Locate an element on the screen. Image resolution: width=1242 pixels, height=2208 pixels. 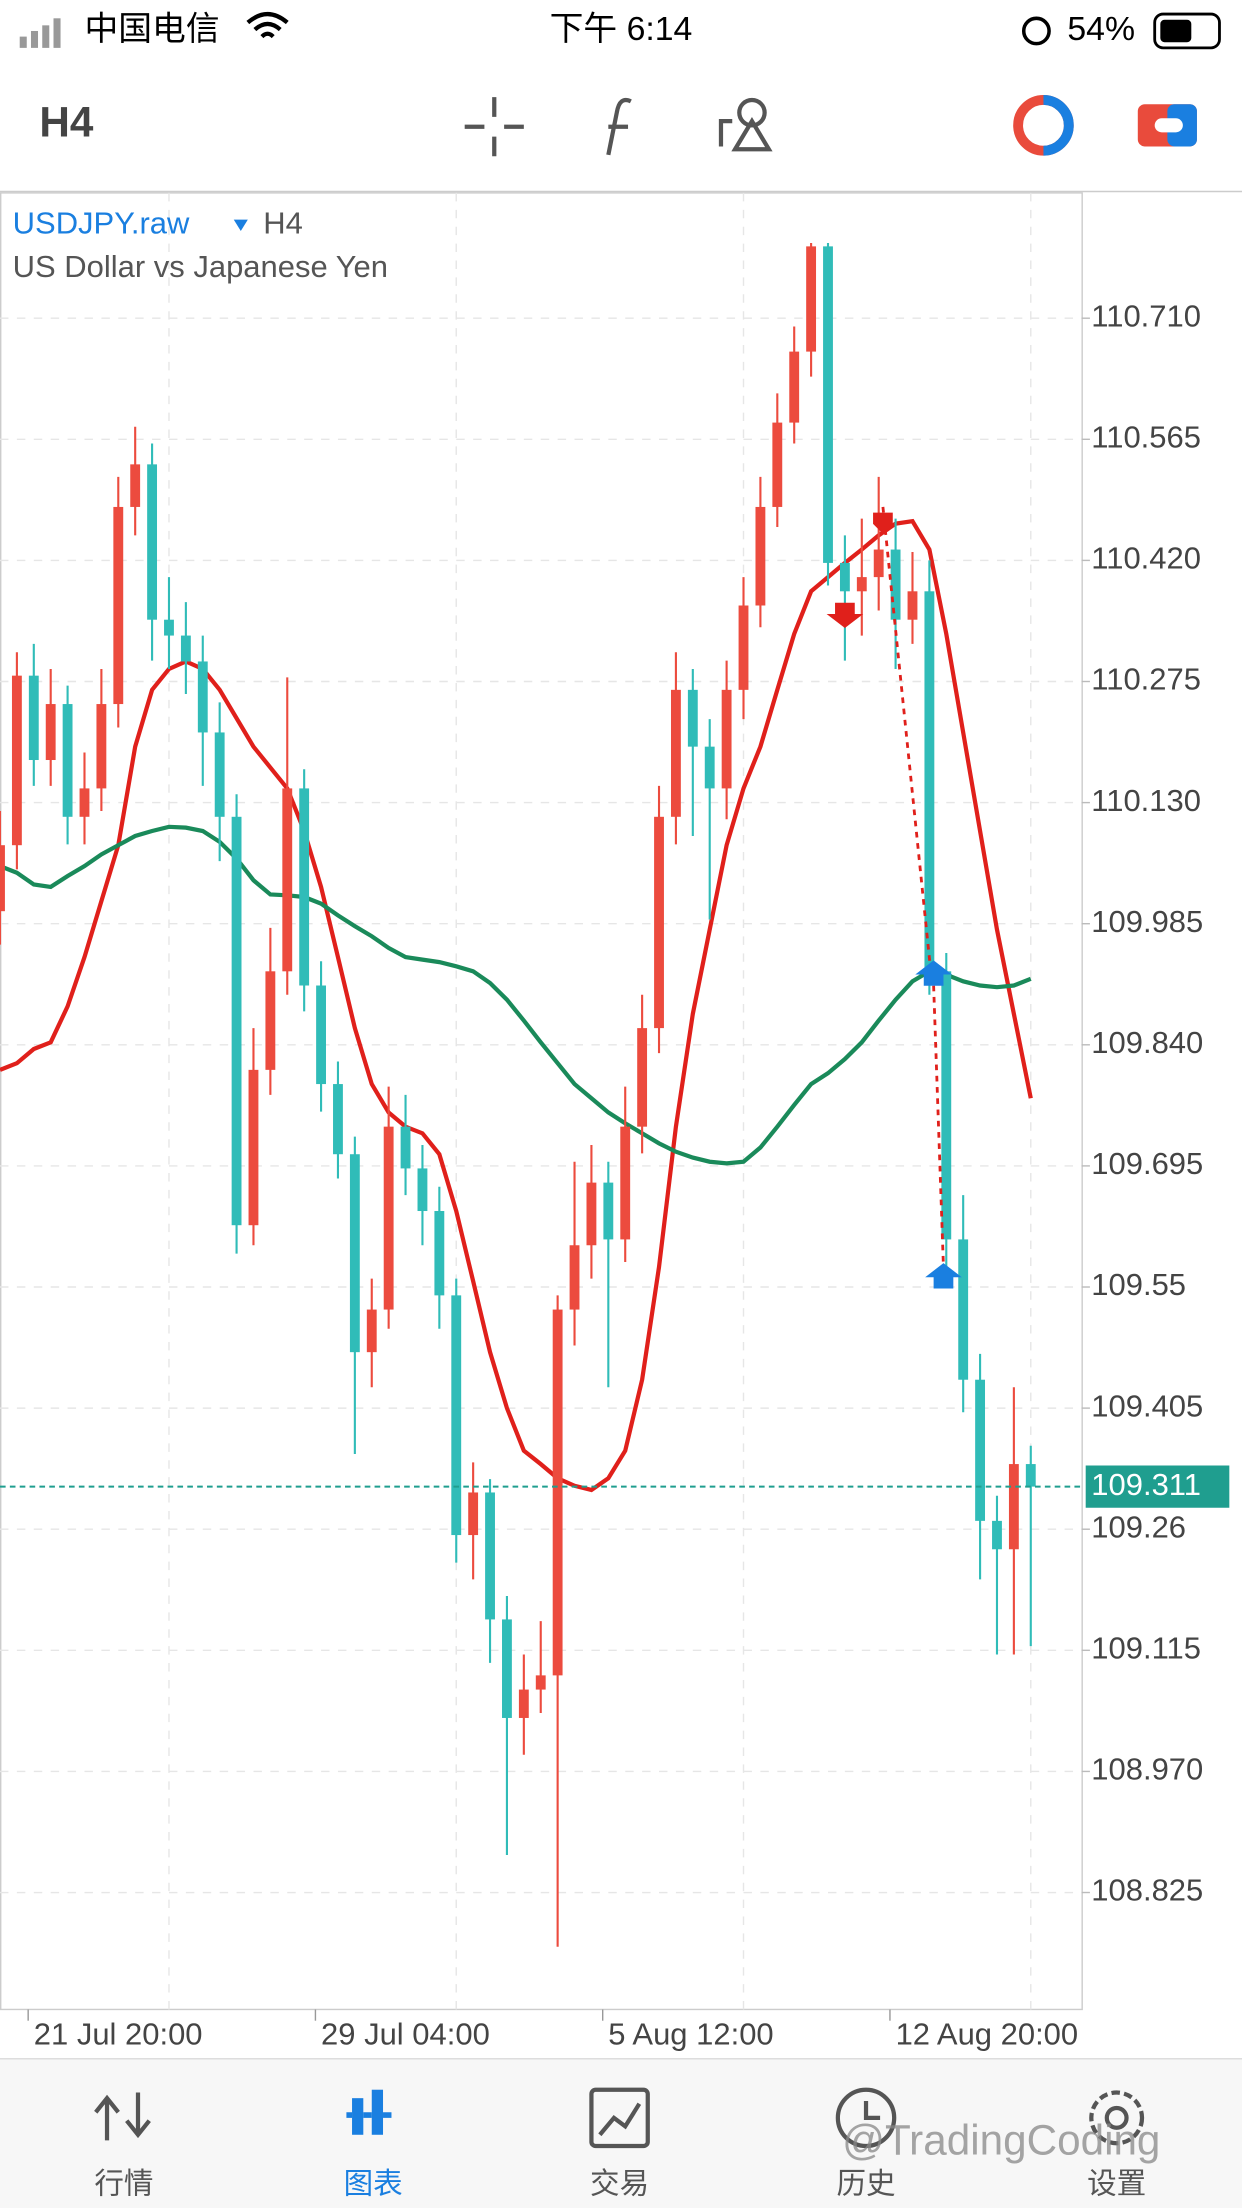
x-tick-label: 12 Aug 20:00 is located at coordinates (987, 2033).